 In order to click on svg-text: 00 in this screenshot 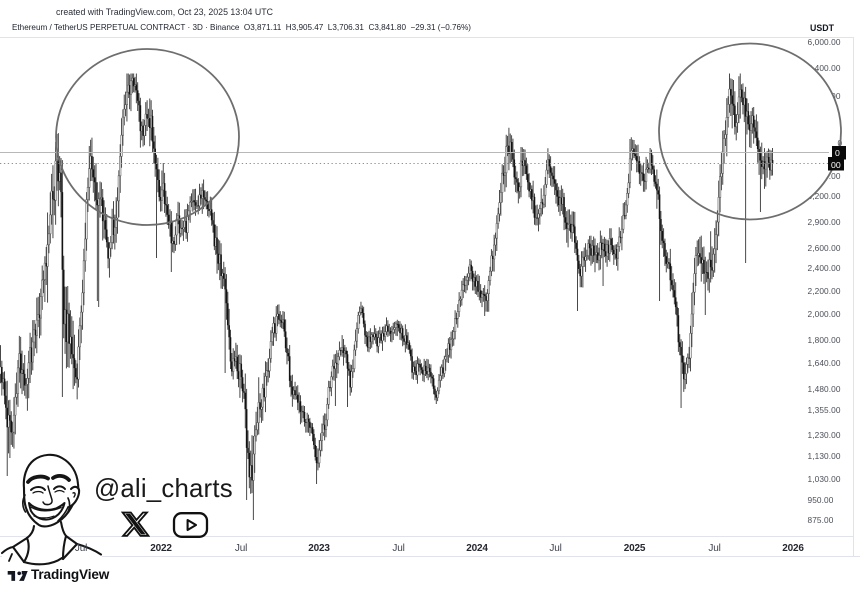, I will do `click(836, 165)`.